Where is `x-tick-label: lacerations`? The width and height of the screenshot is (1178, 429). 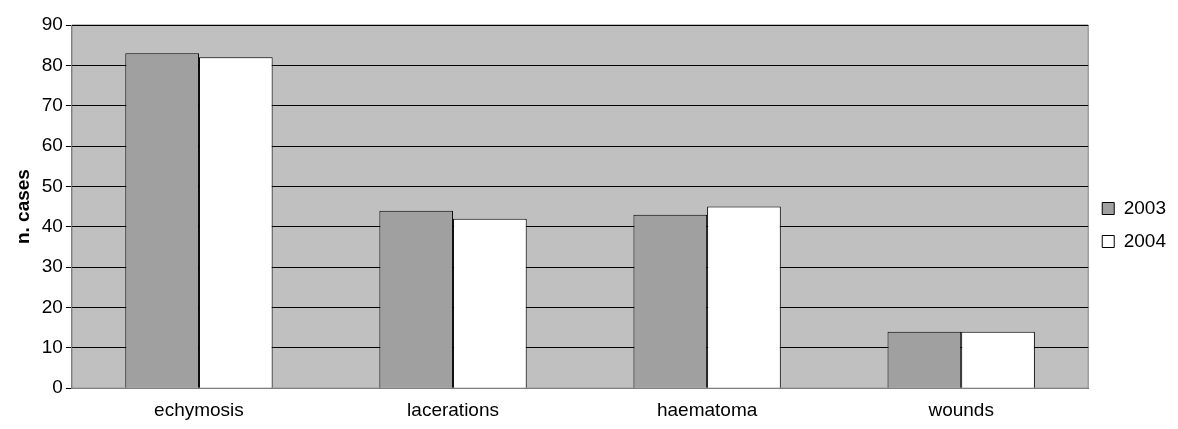
x-tick-label: lacerations is located at coordinates (453, 409).